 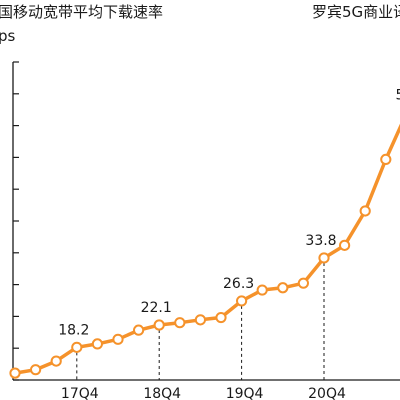 I want to click on chart-title: 国移动宽带平均下载速率, so click(x=81, y=12).